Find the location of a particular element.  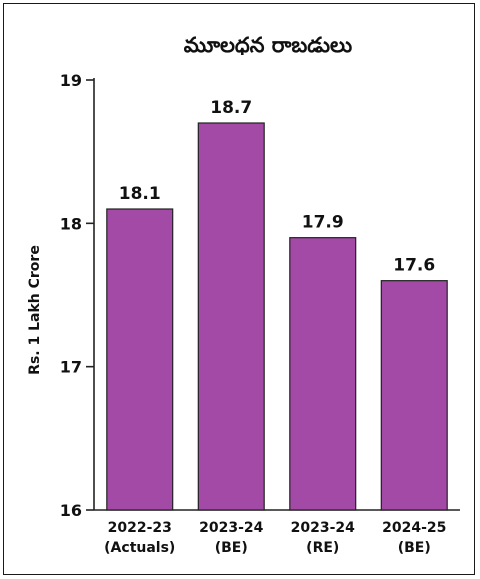

y-axis-ticks: 16 17 18 19 is located at coordinates (77, 295).